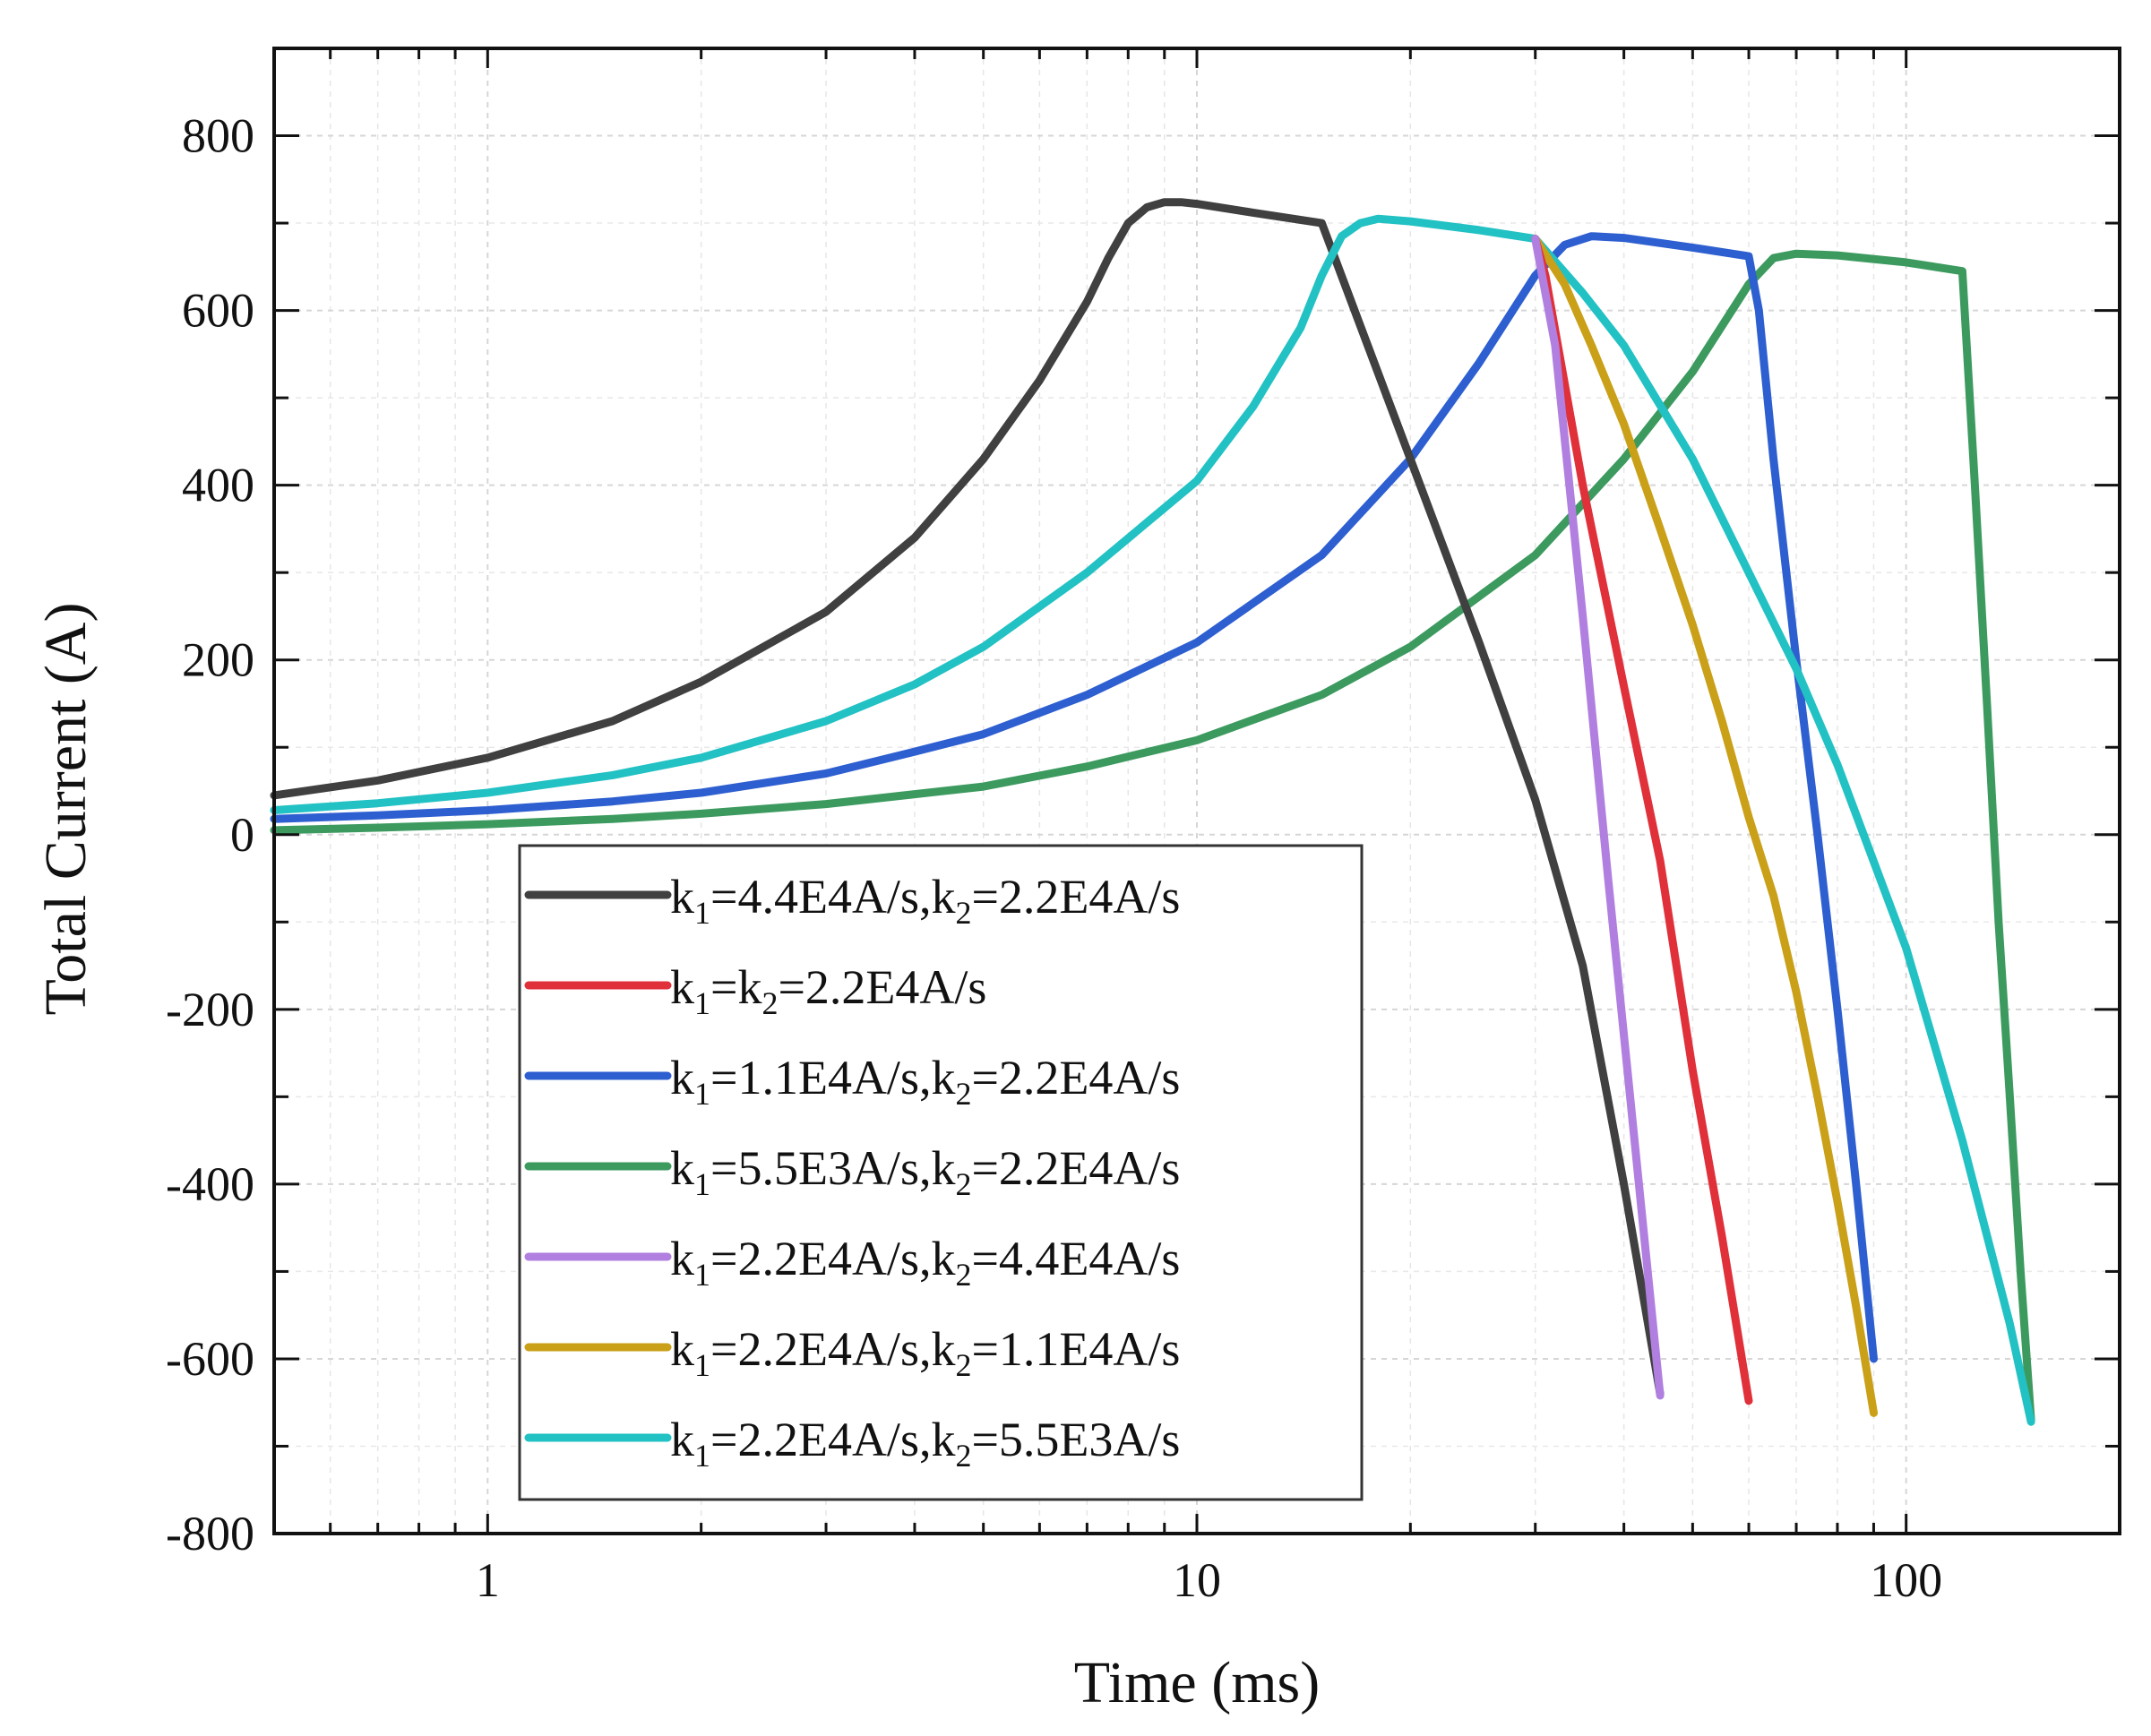 The image size is (2151, 1736). What do you see at coordinates (1906, 1580) in the screenshot?
I see `x-tick-label: 100` at bounding box center [1906, 1580].